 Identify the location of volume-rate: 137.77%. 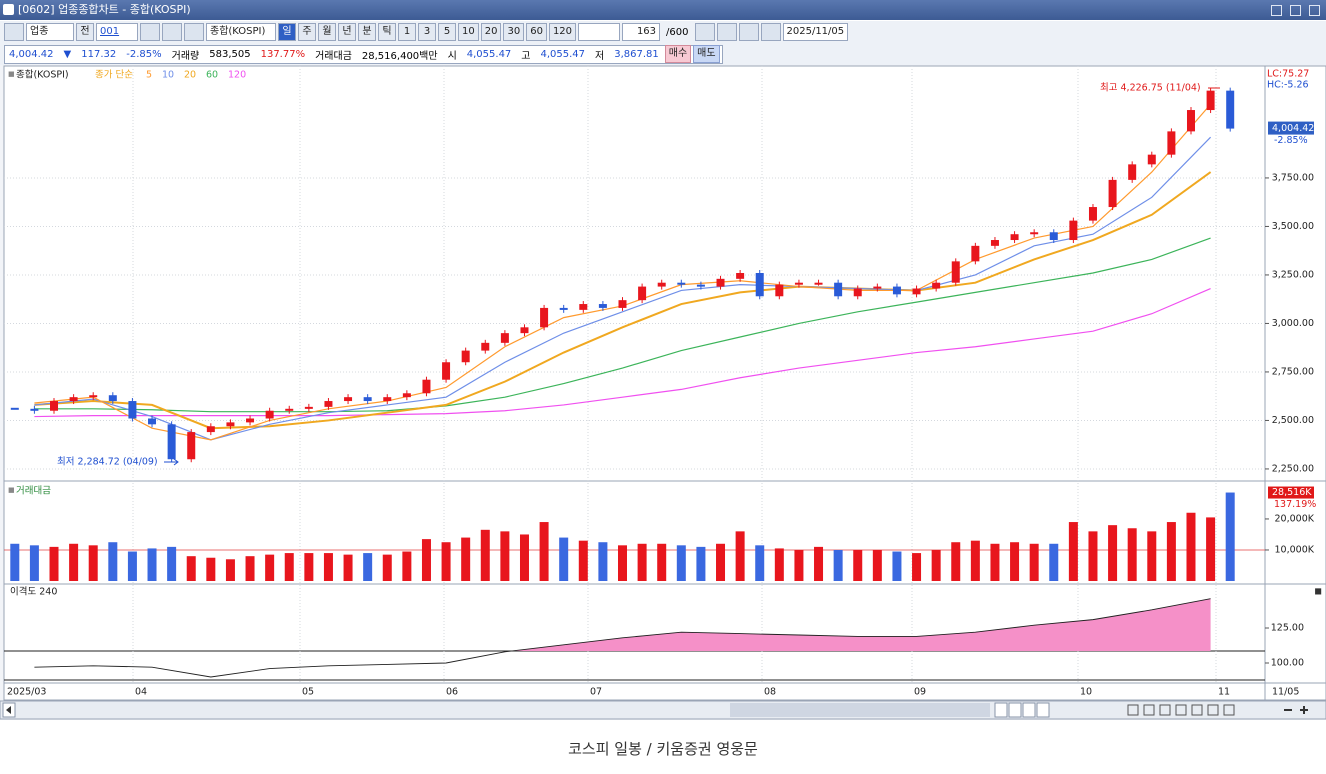
(283, 54).